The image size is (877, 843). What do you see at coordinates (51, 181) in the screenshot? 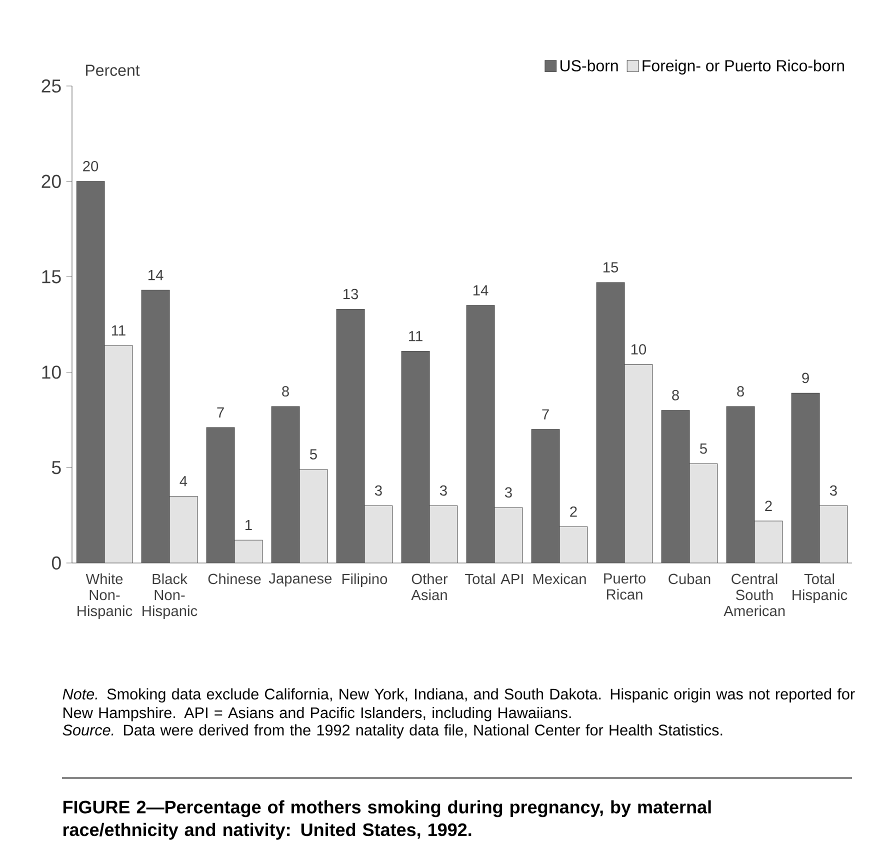
I see `y-tick-label: 20` at bounding box center [51, 181].